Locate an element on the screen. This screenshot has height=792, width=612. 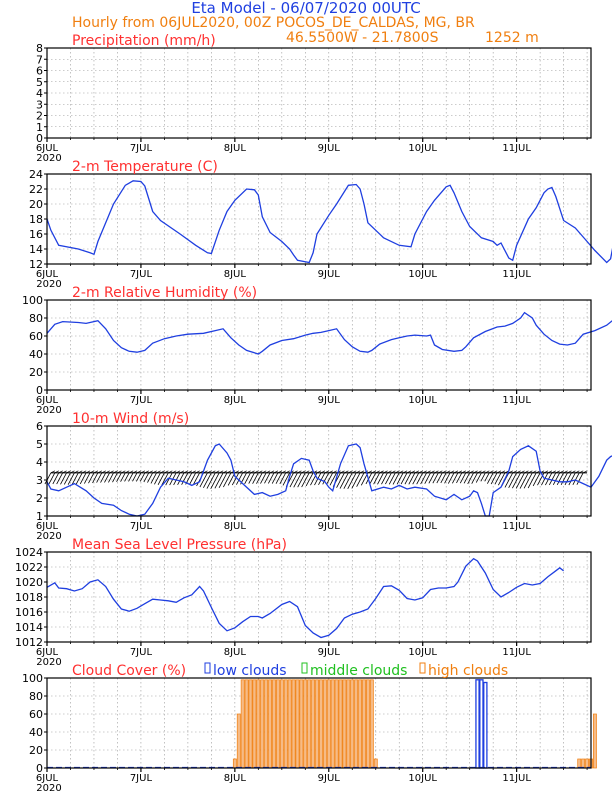
relative_humidity-ytick-label: 0 is located at coordinates (39, 390).